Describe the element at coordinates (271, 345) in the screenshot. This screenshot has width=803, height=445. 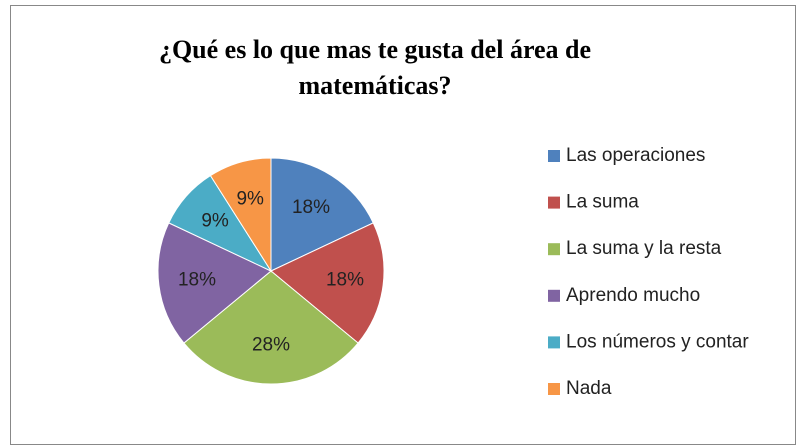
I see `data-label: 28%` at that location.